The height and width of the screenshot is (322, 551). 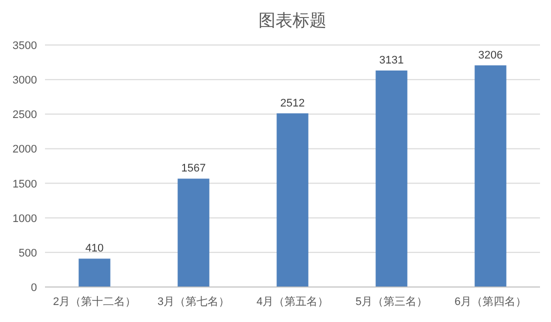 I want to click on y-tick-label: 3000, so click(x=24, y=80).